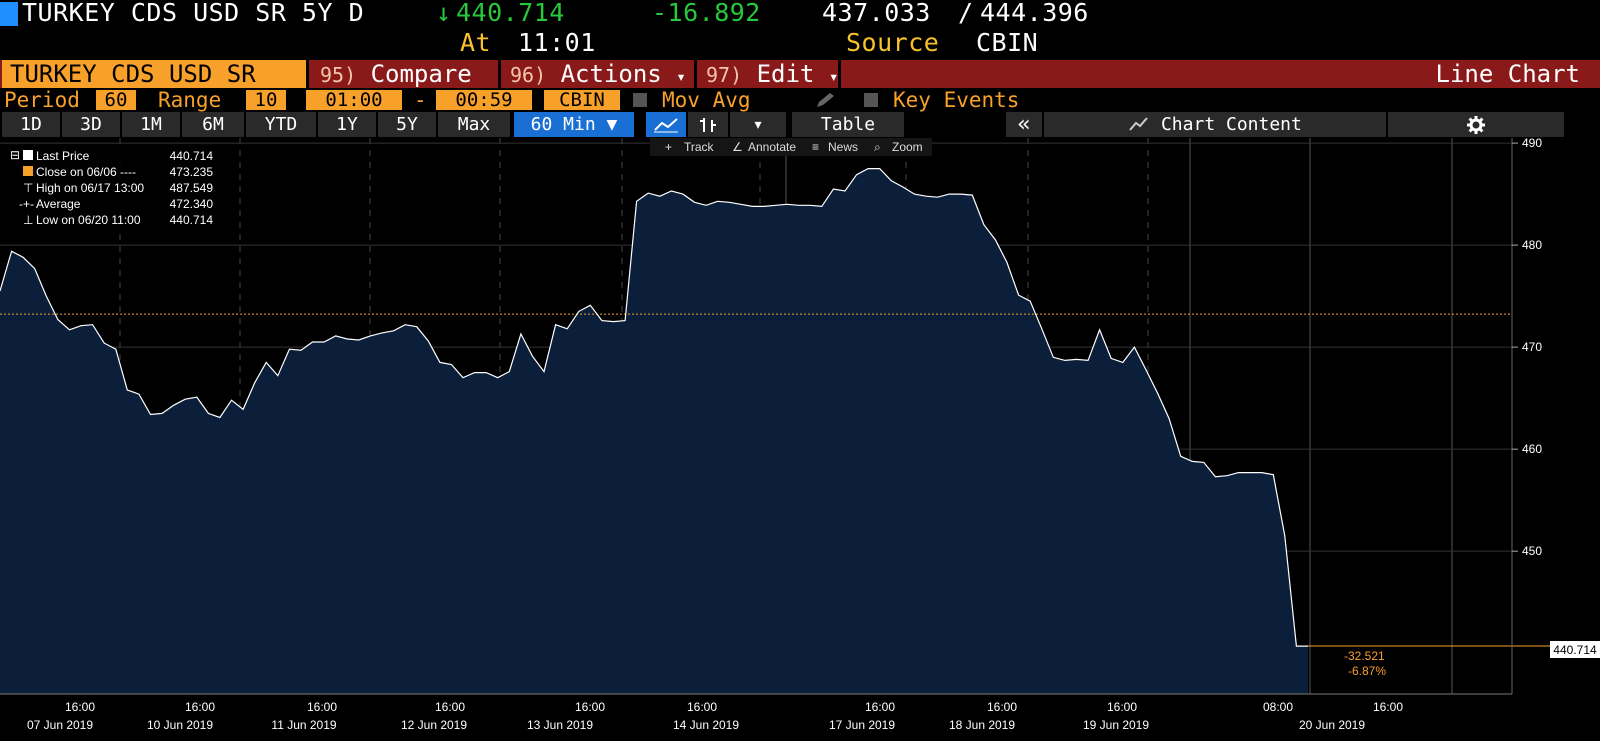 The width and height of the screenshot is (1600, 741). What do you see at coordinates (833, 76) in the screenshot?
I see `edit-caret-icon: ▾` at bounding box center [833, 76].